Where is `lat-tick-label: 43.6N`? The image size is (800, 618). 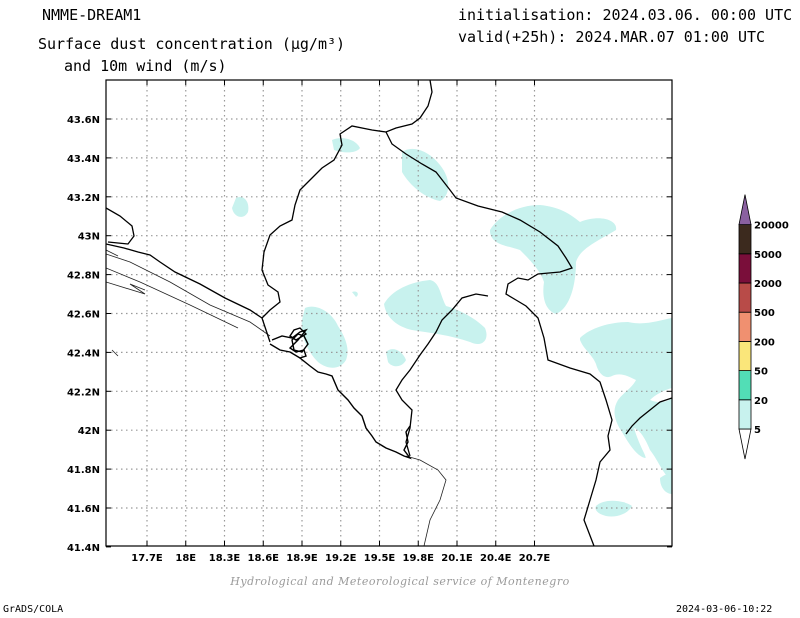 lat-tick-label: 43.6N is located at coordinates (83, 120).